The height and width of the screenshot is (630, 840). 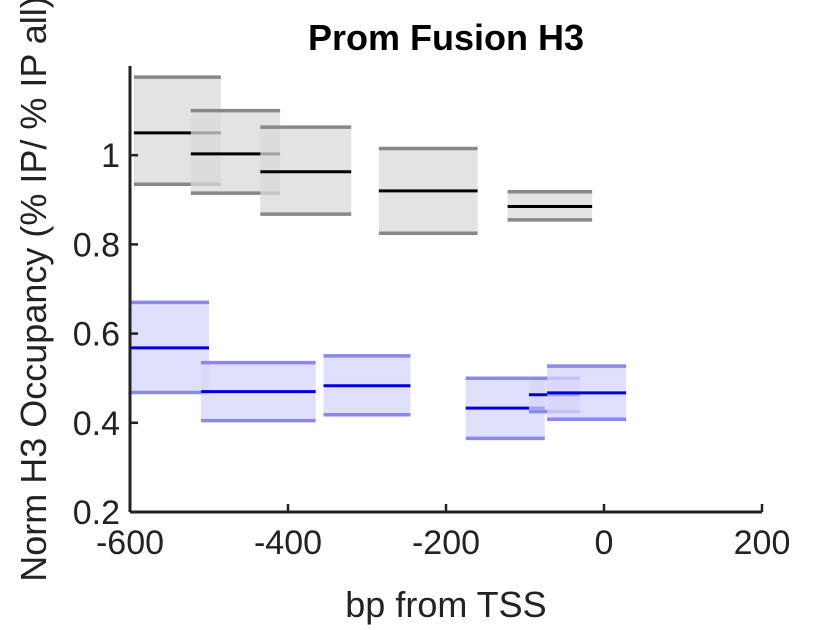 I want to click on x-tick-label: -400, so click(x=288, y=543).